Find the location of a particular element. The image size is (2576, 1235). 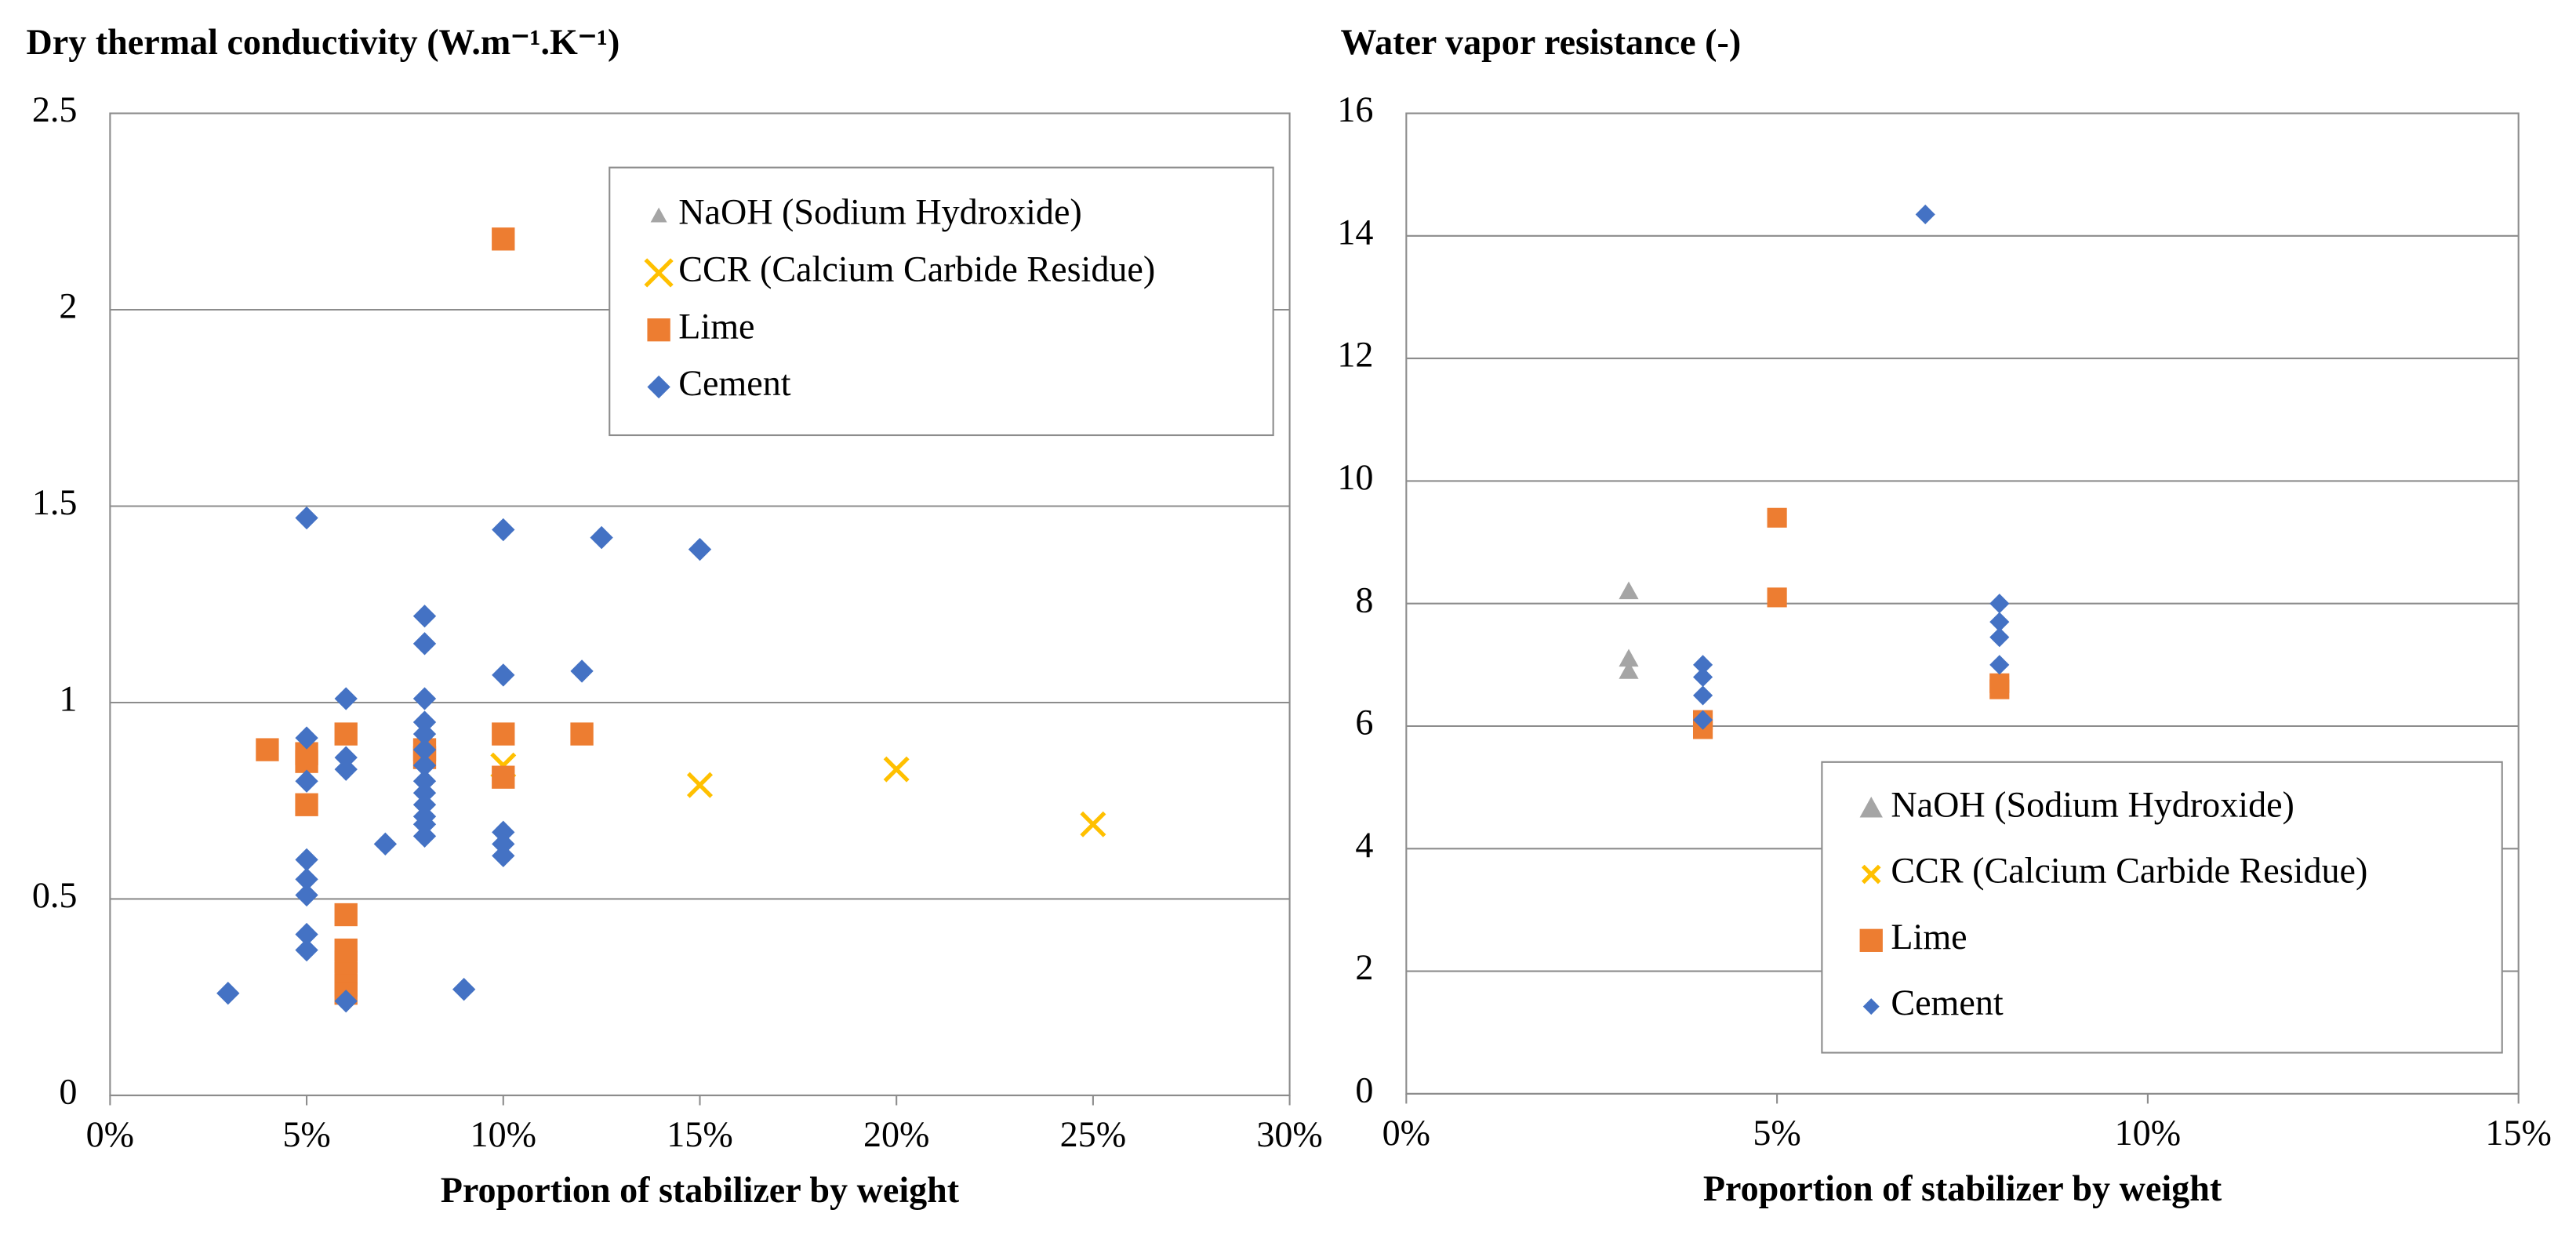

y-tick-label: 0.5 is located at coordinates (55, 895).